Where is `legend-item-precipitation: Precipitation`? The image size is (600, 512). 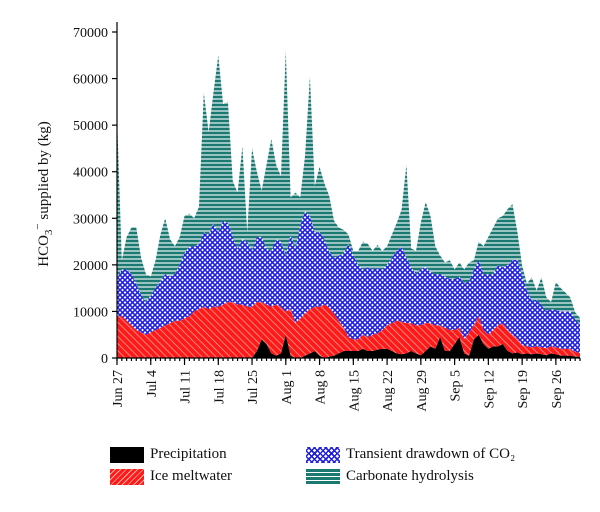 legend-item-precipitation: Precipitation is located at coordinates (168, 454).